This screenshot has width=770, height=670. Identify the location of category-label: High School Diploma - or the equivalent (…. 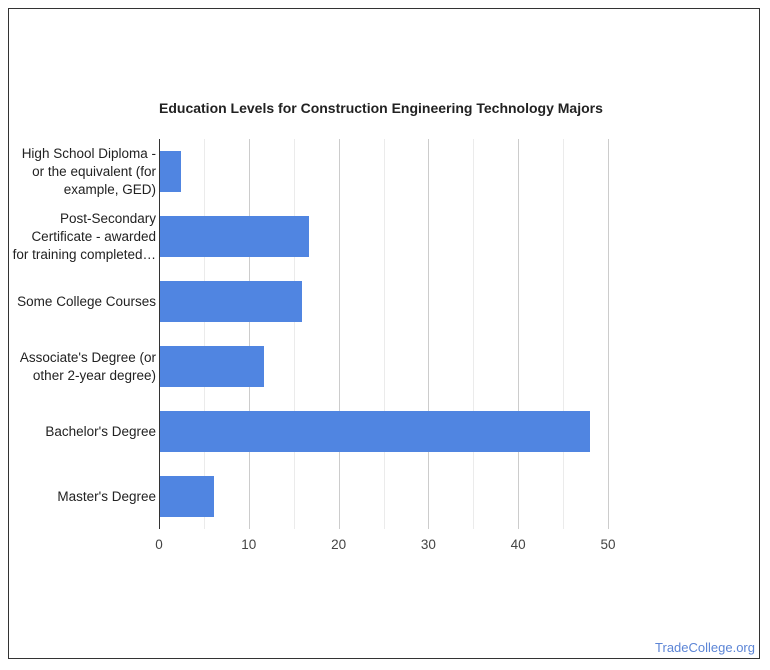
(78, 172).